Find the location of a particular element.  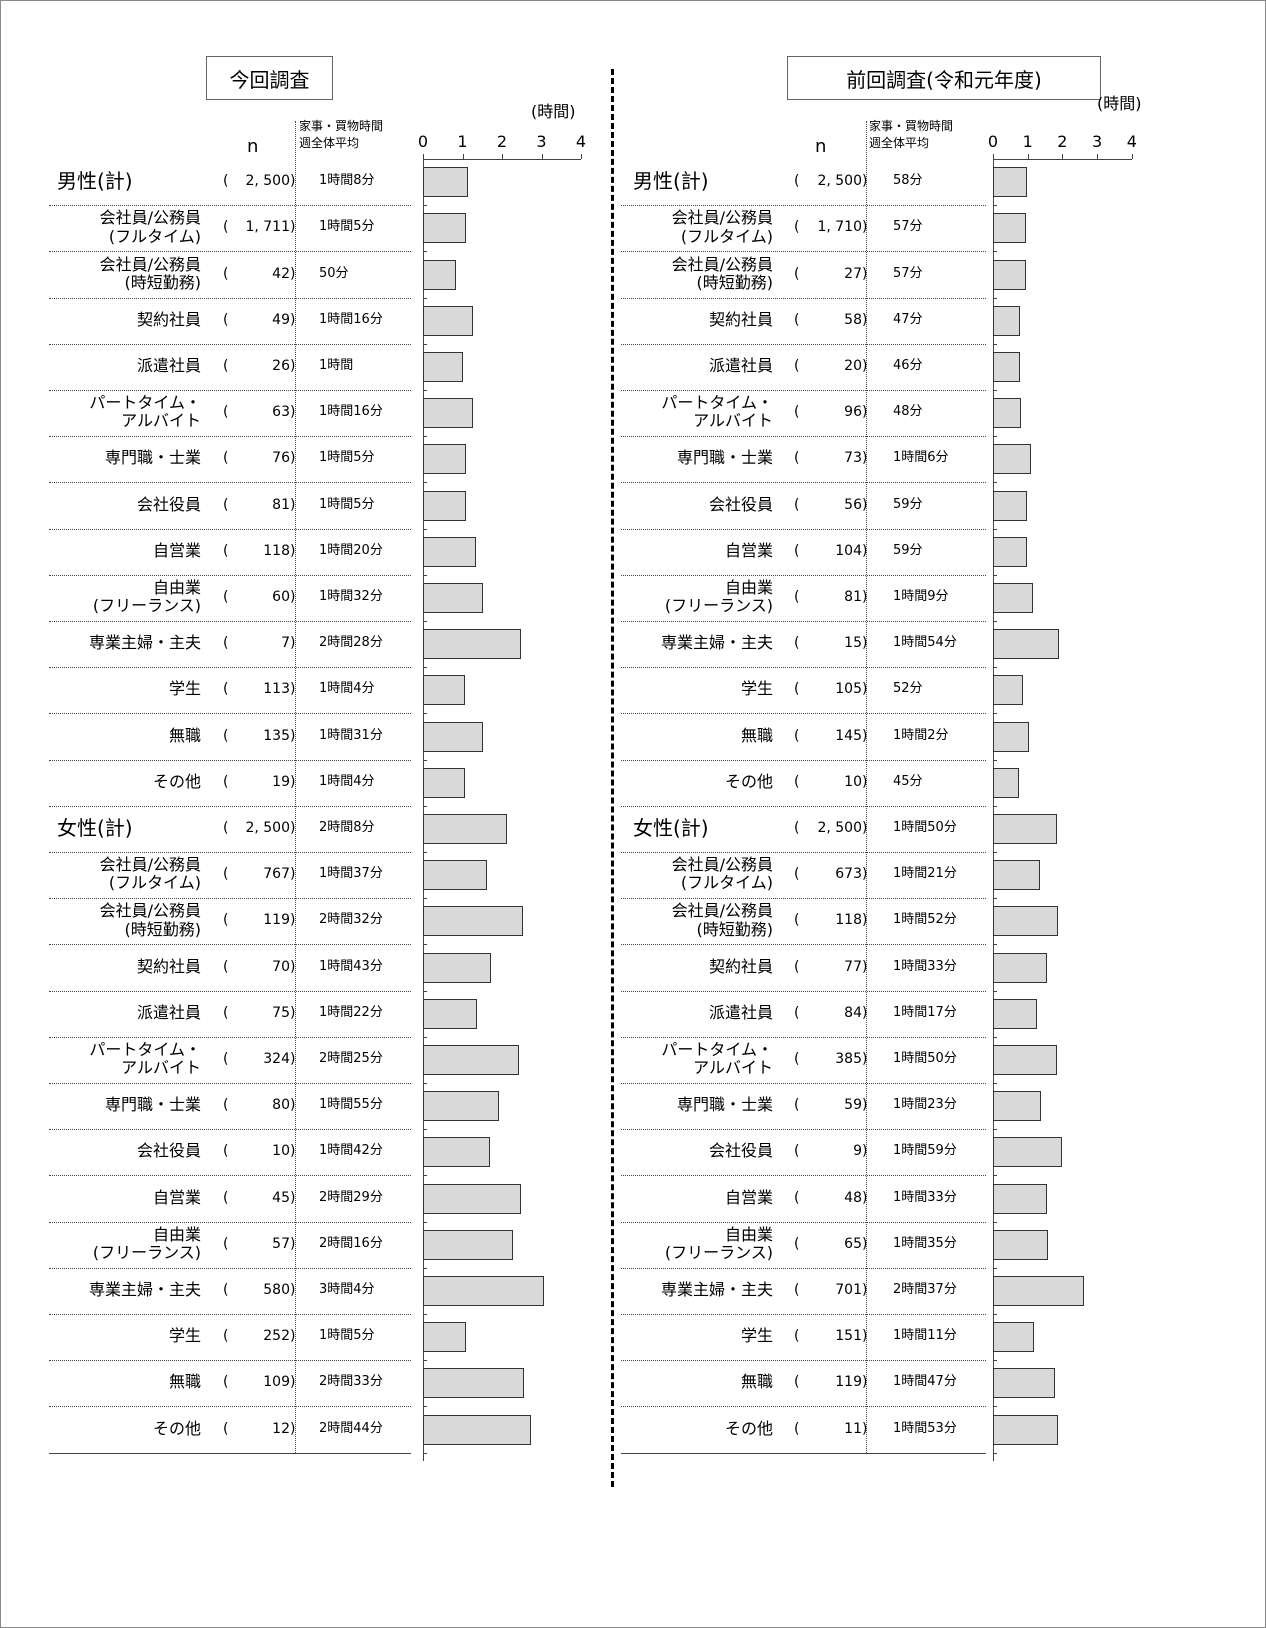

value-label: 1時間43分 is located at coordinates (351, 966).